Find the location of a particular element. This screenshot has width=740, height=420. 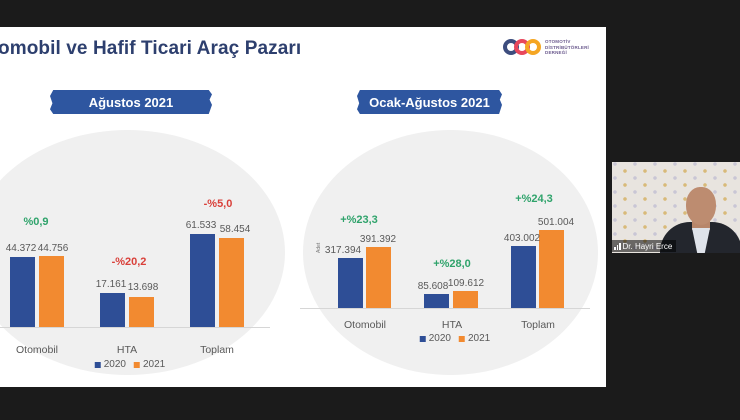

banner-jan-aug: Ocak-Ağustos 2021 is located at coordinates (429, 102).